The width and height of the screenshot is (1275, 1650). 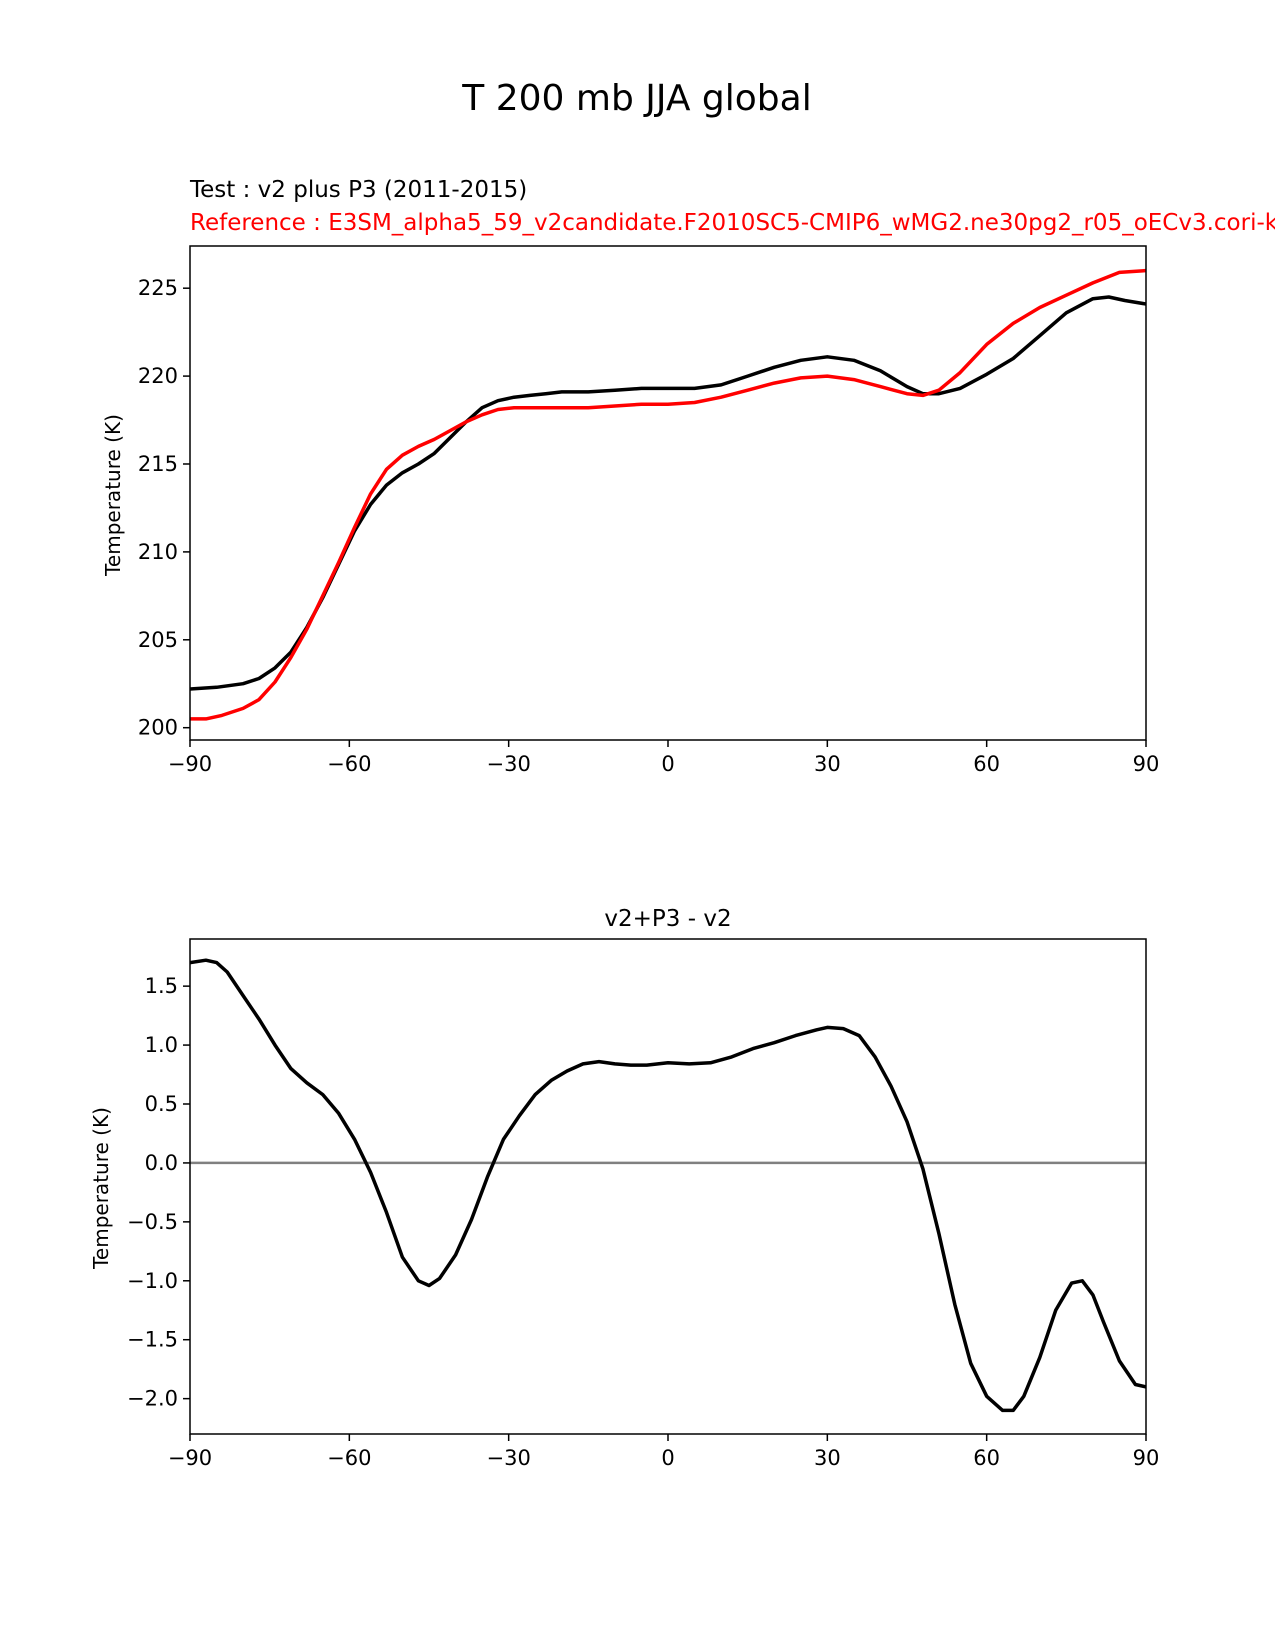 I want to click on difference-title: v2+P3 - v2, so click(x=667, y=919).